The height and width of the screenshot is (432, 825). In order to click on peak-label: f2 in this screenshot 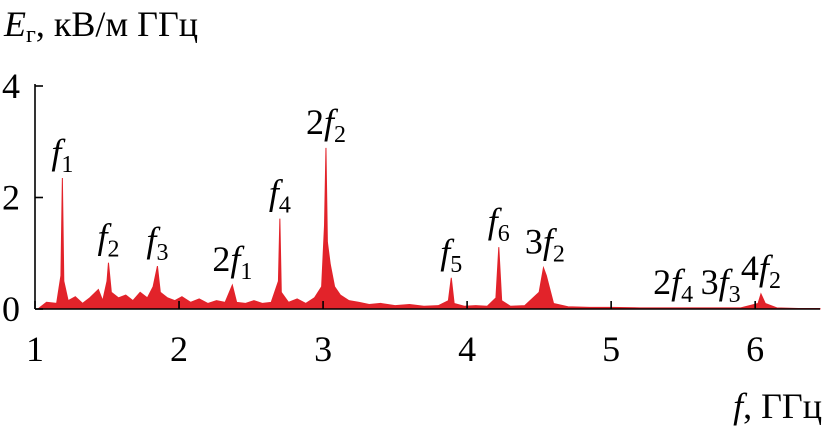, I will do `click(108, 240)`.